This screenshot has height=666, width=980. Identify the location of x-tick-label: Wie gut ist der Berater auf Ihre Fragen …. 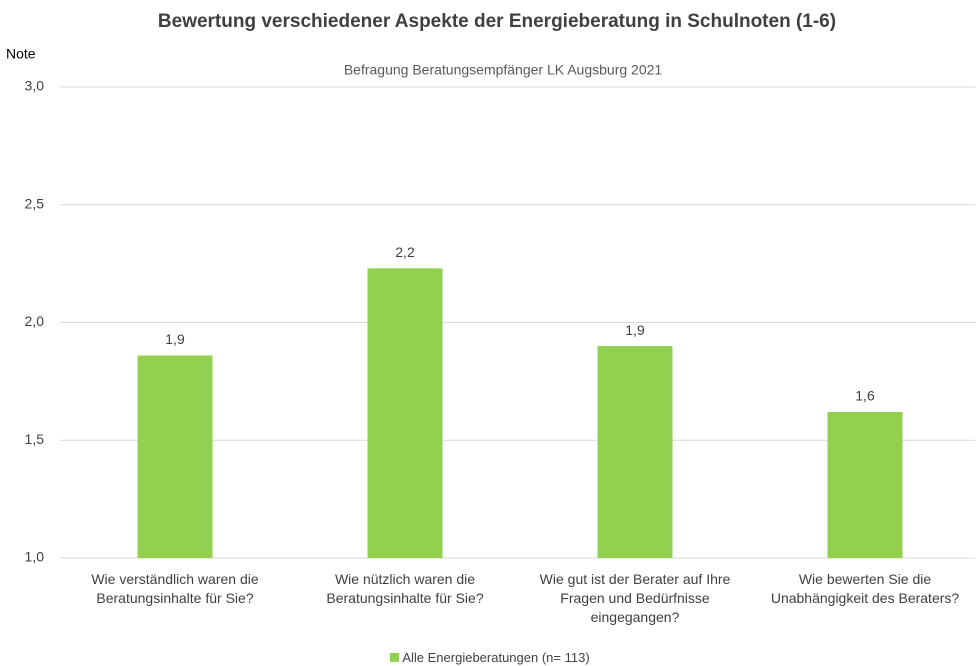
(635, 598).